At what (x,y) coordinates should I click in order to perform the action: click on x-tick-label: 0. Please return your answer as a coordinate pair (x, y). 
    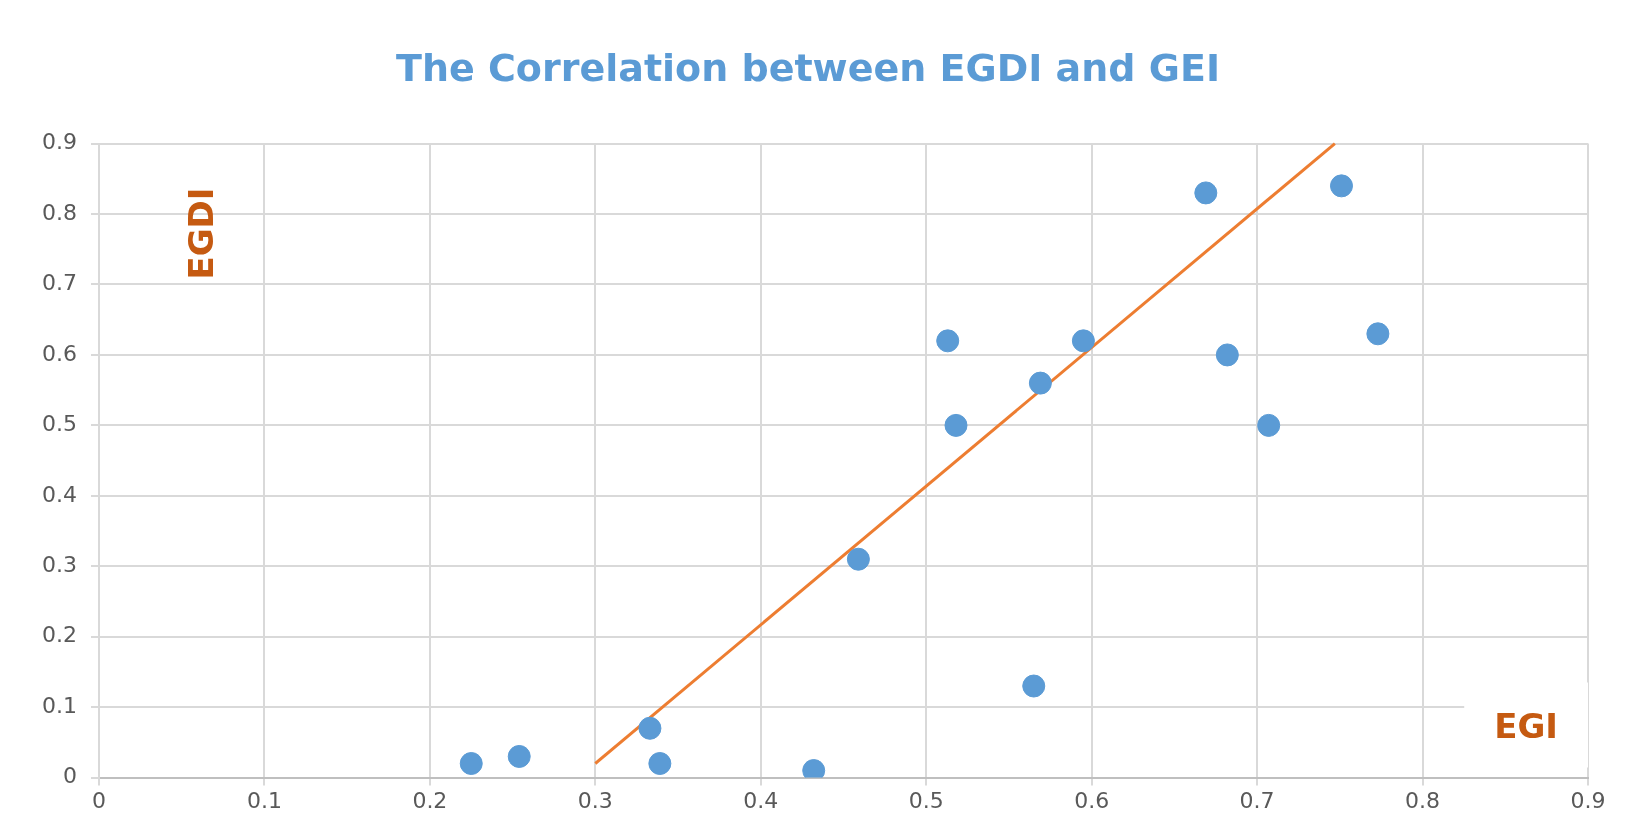
    Looking at the image, I should click on (98, 800).